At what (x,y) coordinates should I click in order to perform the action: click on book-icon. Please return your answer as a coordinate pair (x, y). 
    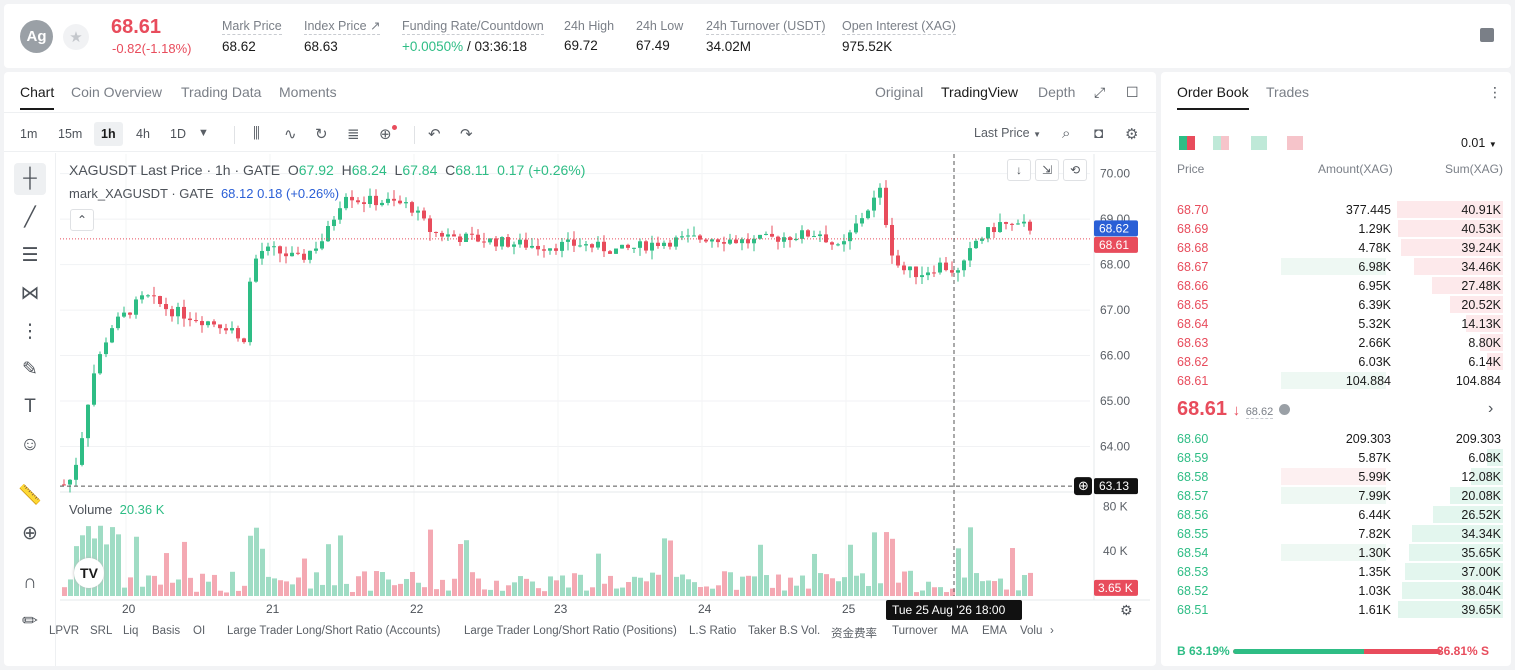
    Looking at the image, I should click on (1487, 35).